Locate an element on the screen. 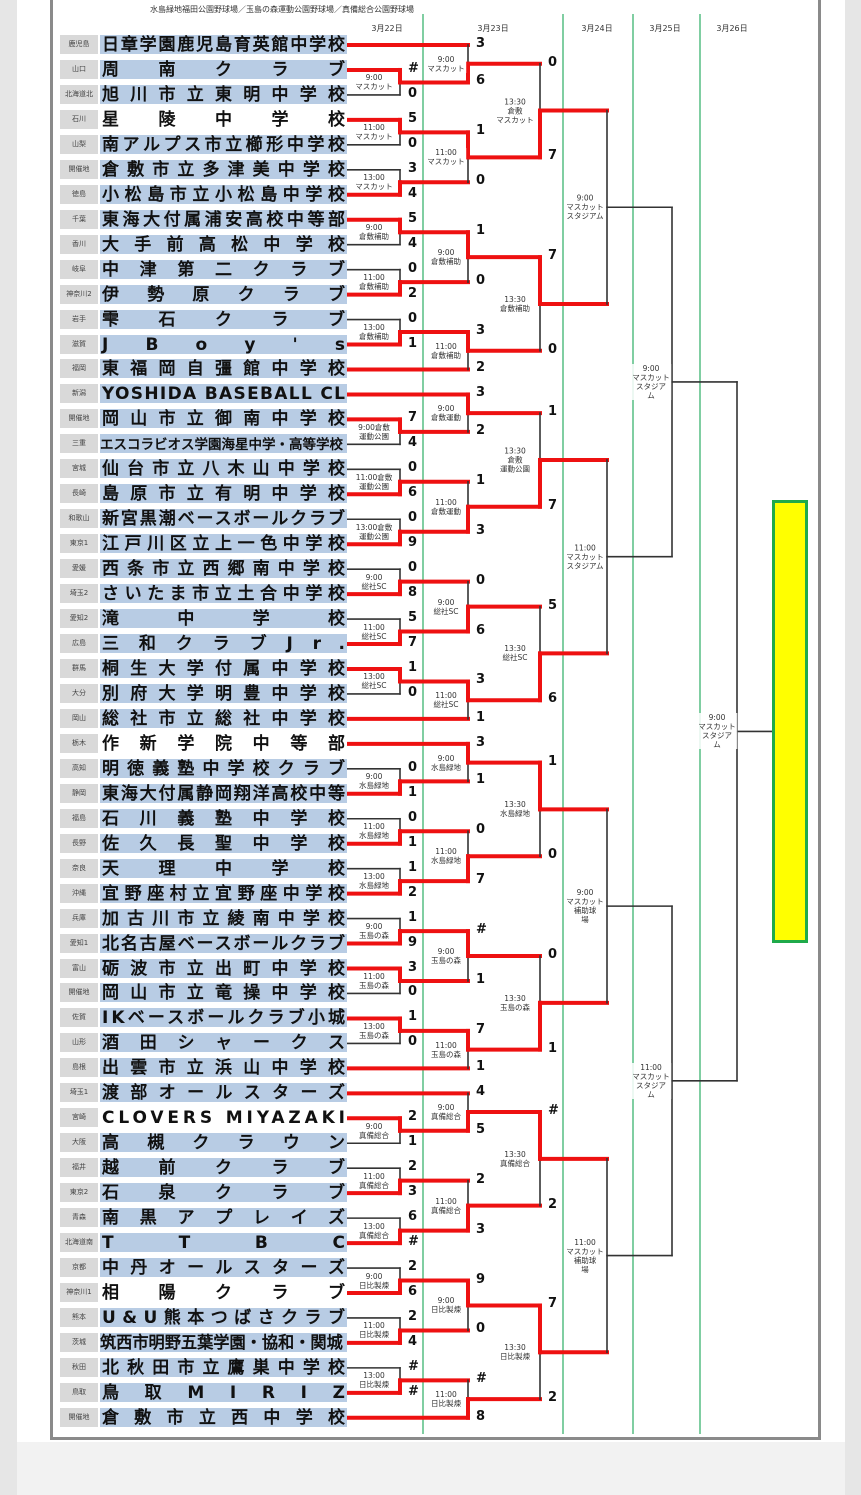 This screenshot has width=861, height=1495. prefecture-label: 北海道北 is located at coordinates (79, 94).